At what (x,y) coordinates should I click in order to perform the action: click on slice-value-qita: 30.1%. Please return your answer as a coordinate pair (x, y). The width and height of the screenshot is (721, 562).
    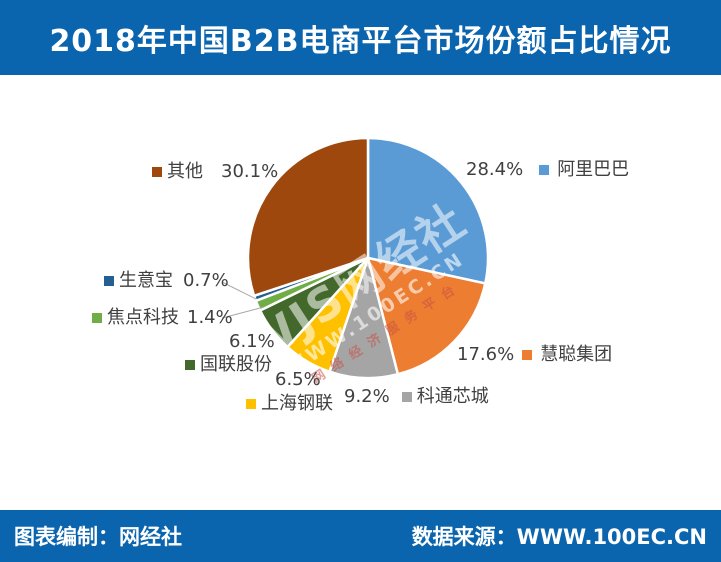
    Looking at the image, I should click on (250, 171).